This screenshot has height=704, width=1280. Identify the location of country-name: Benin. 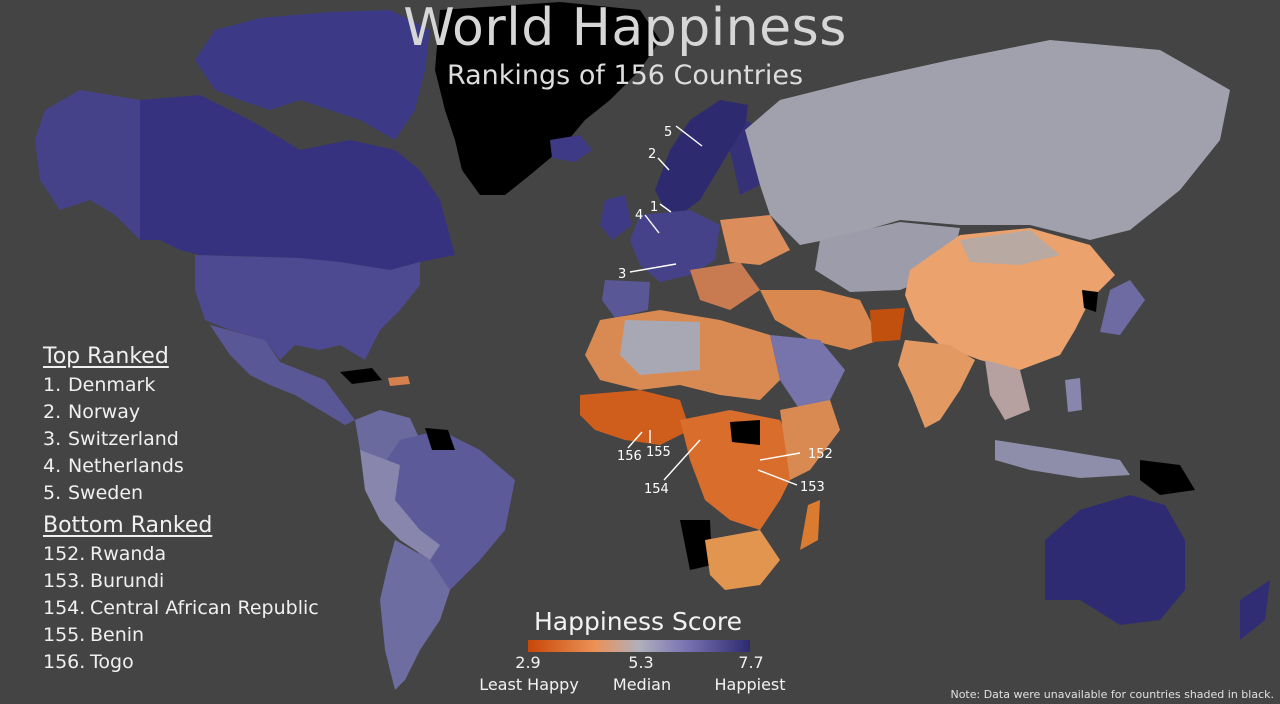
(117, 635).